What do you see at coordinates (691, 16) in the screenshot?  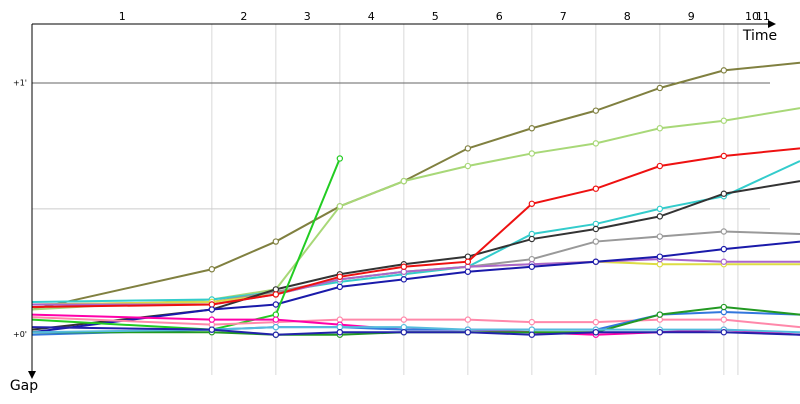 I see `x-tick-label: 9` at bounding box center [691, 16].